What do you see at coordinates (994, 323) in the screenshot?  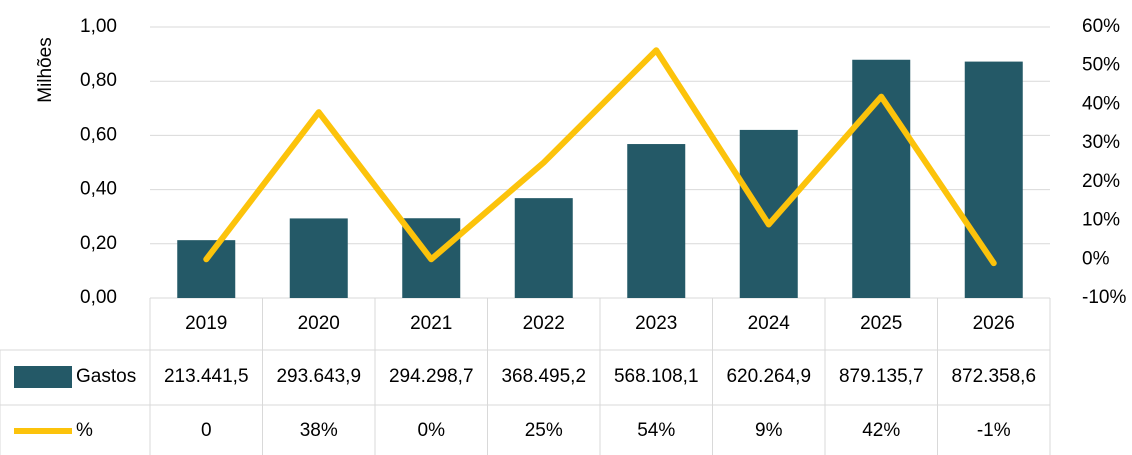 I see `x-tick-label: 2026` at bounding box center [994, 323].